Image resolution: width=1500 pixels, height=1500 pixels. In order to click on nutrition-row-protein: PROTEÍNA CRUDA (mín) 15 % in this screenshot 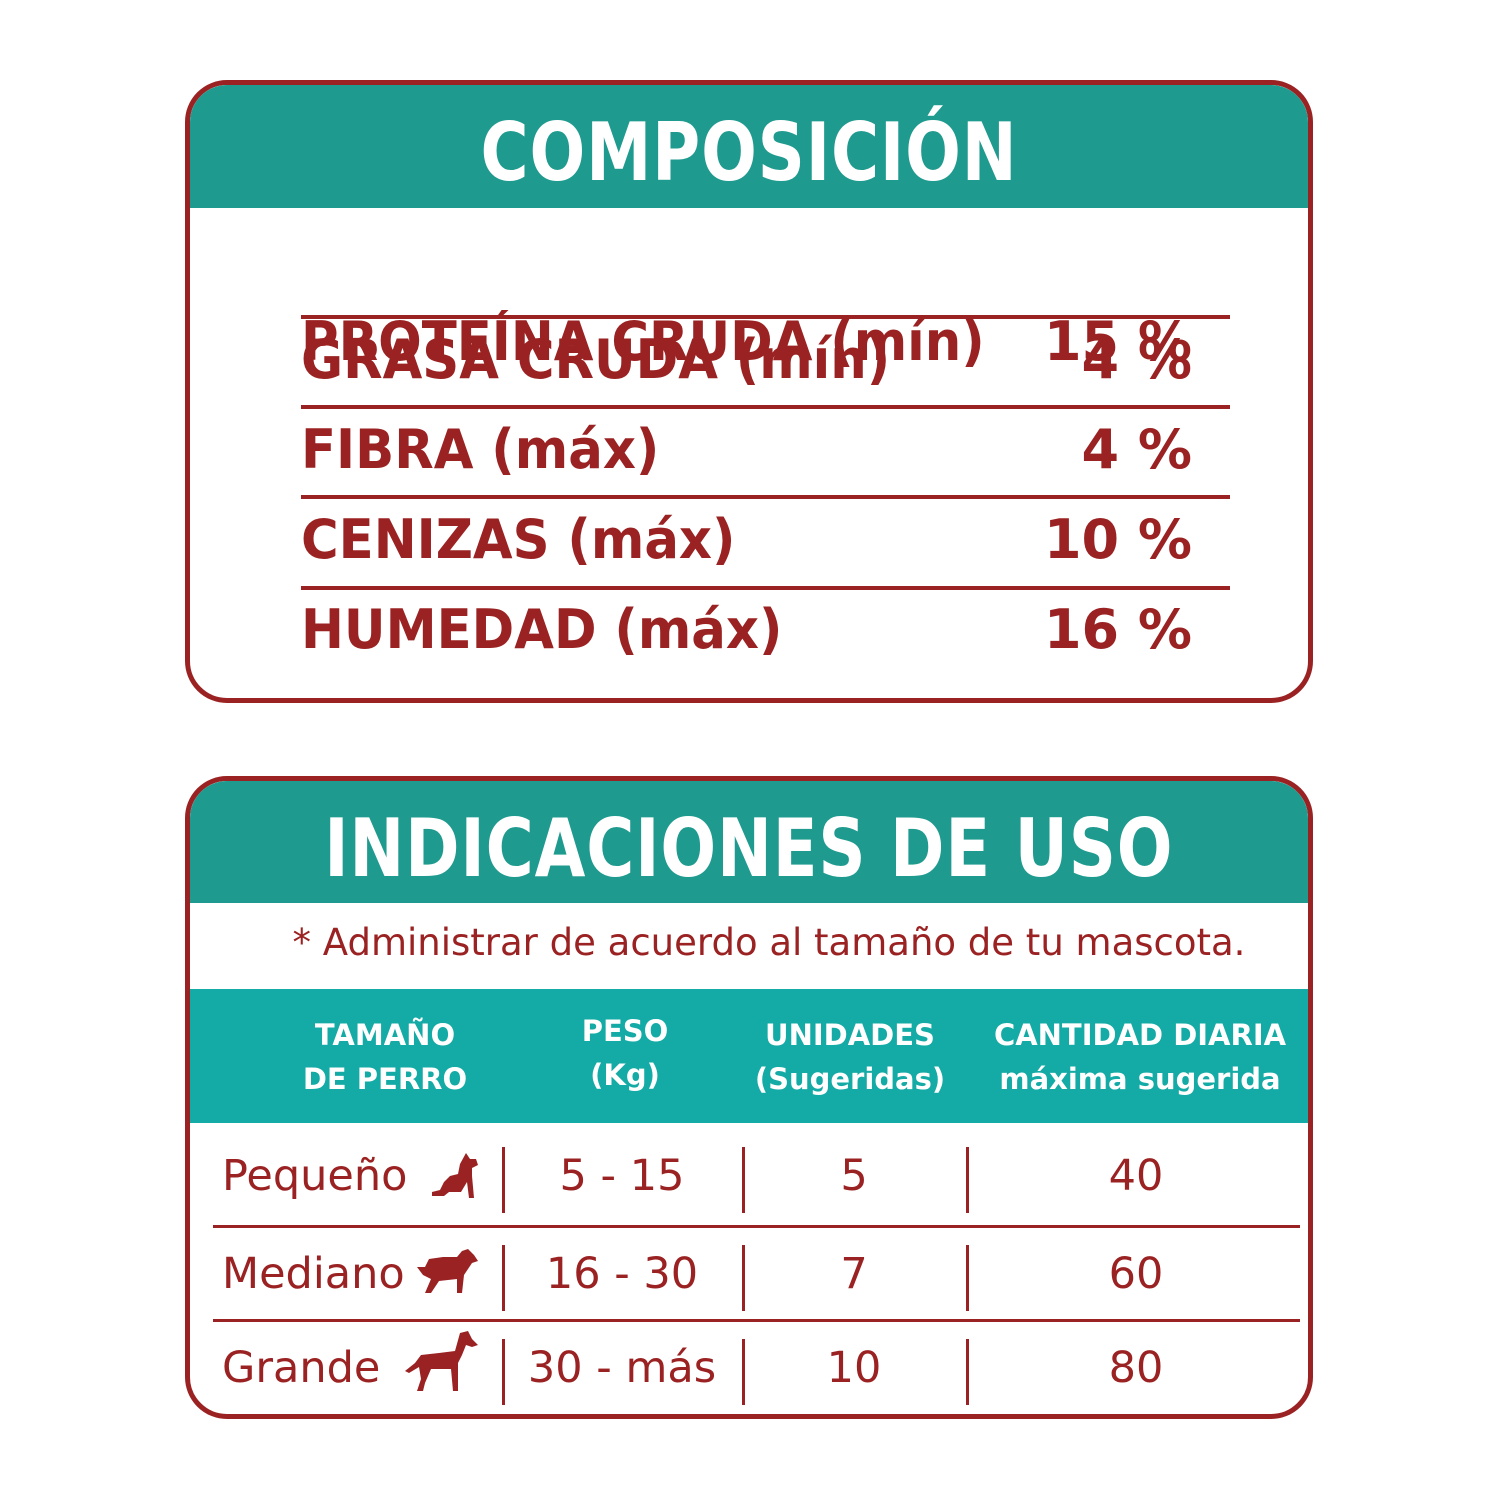, I will do `click(765, 342)`.